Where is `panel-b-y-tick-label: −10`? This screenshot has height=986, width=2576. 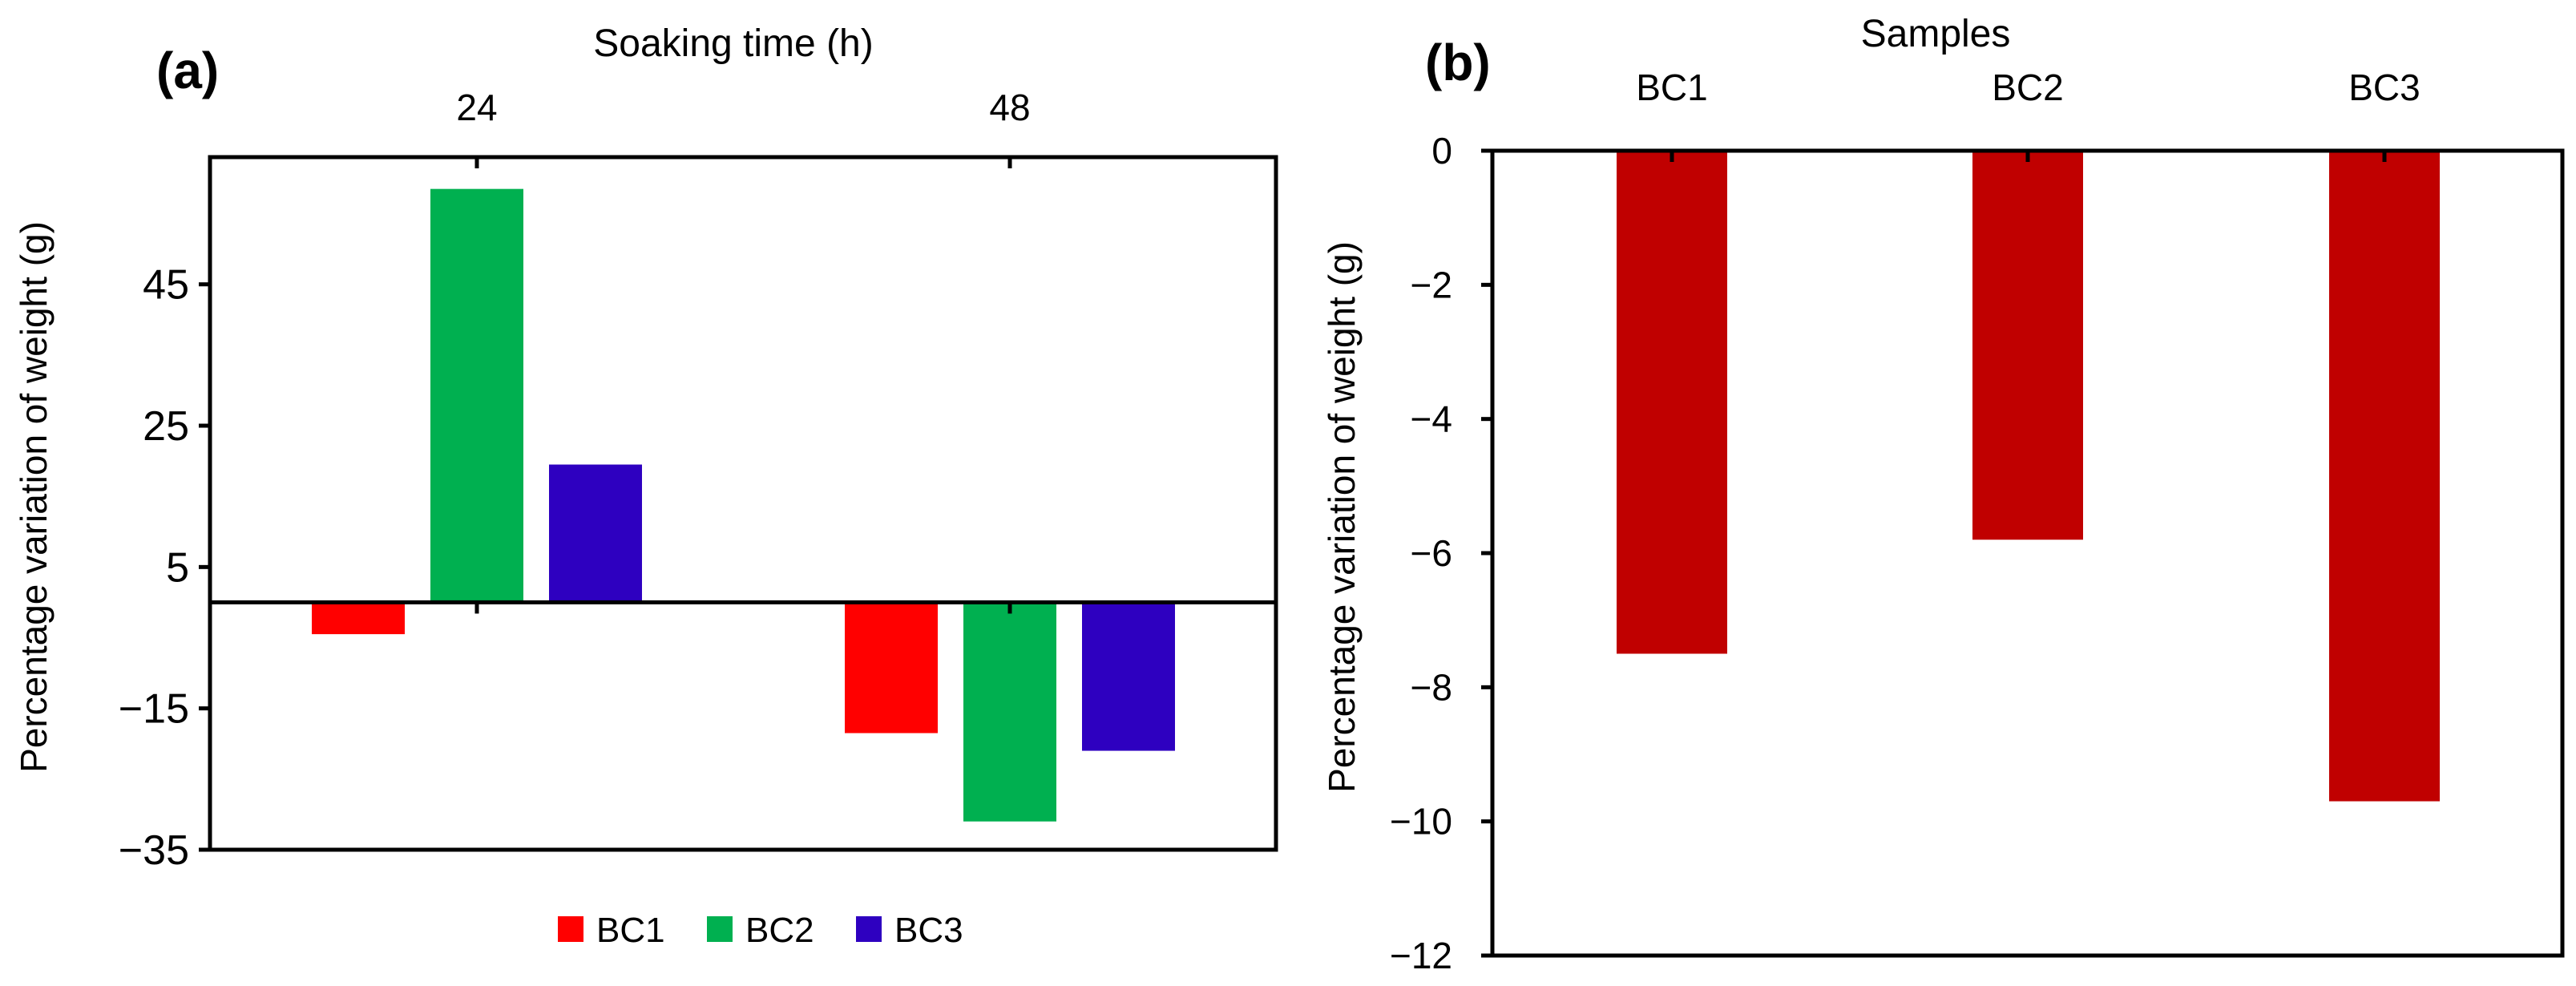 panel-b-y-tick-label: −10 is located at coordinates (1421, 822).